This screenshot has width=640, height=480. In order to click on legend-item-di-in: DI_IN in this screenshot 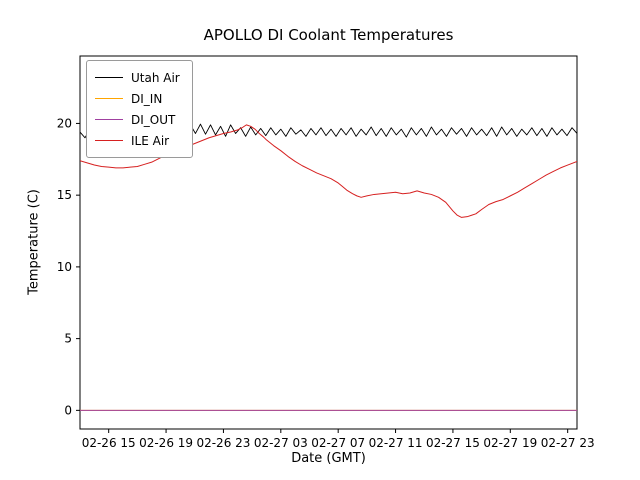, I will do `click(137, 98)`.